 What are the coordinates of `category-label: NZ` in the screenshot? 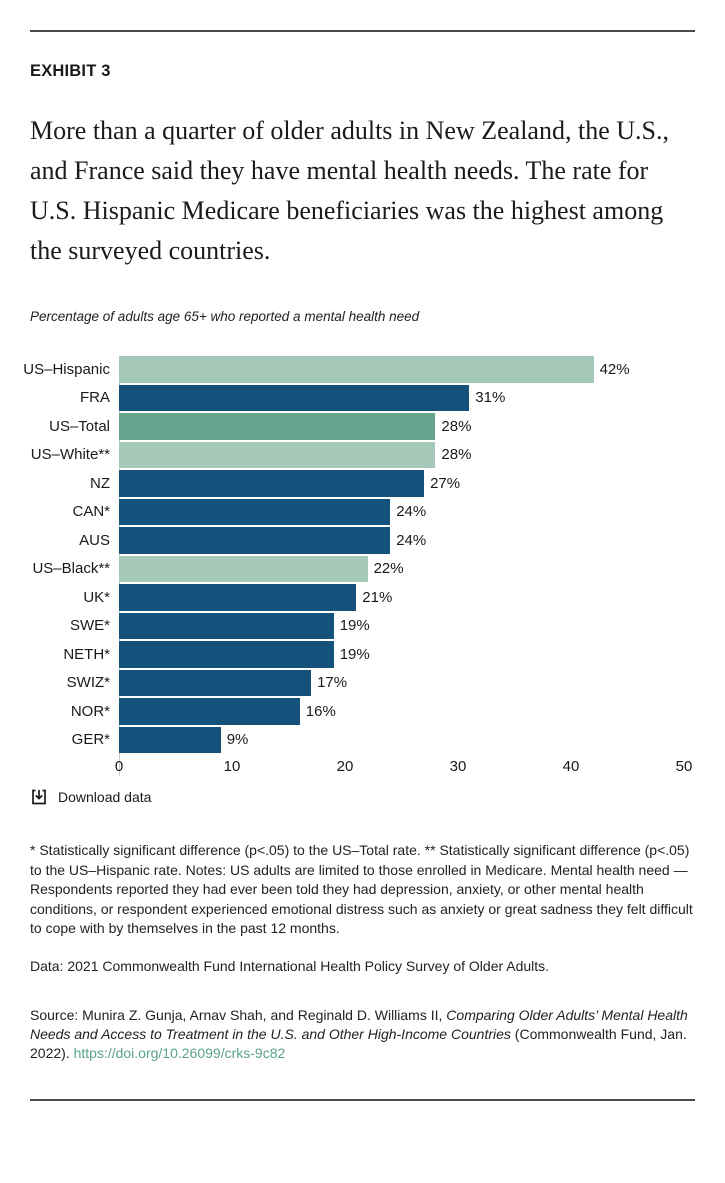 It's located at (100, 483).